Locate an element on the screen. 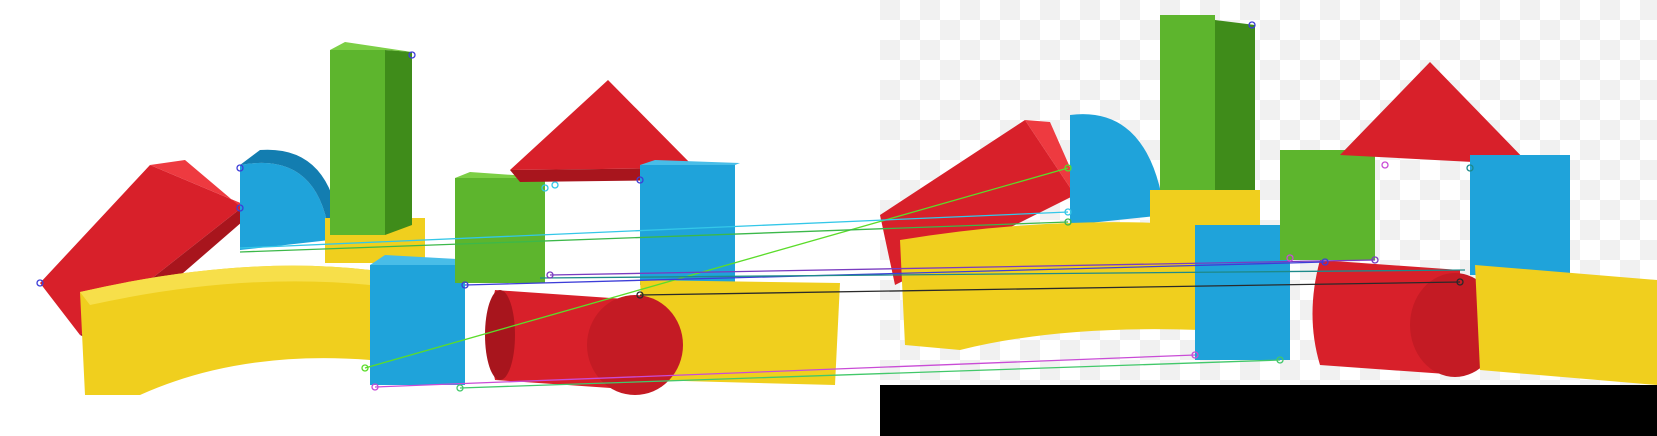 The image size is (1657, 436). blue-quarter-block-right is located at coordinates (1117, 169).